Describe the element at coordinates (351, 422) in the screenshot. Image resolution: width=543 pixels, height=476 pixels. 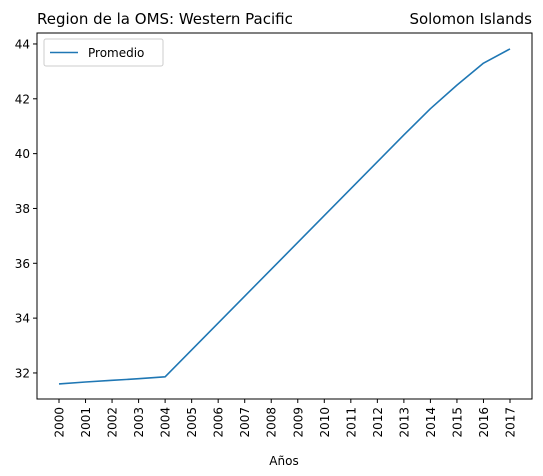
I see `x-tick-label: 2011` at that location.